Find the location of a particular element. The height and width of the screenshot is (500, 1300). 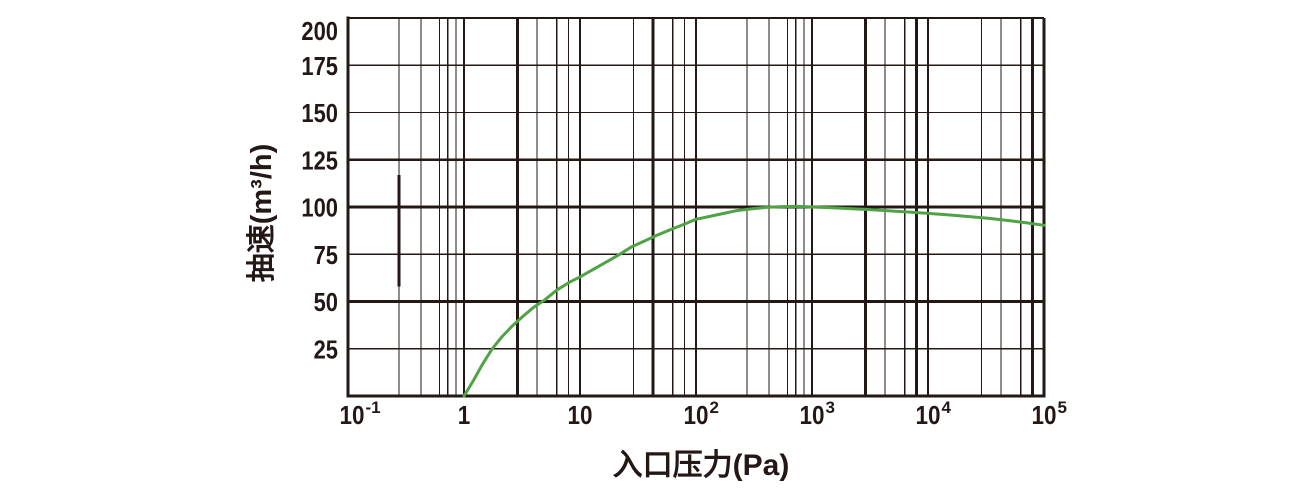

y-tick-label: 125 is located at coordinates (319, 160).